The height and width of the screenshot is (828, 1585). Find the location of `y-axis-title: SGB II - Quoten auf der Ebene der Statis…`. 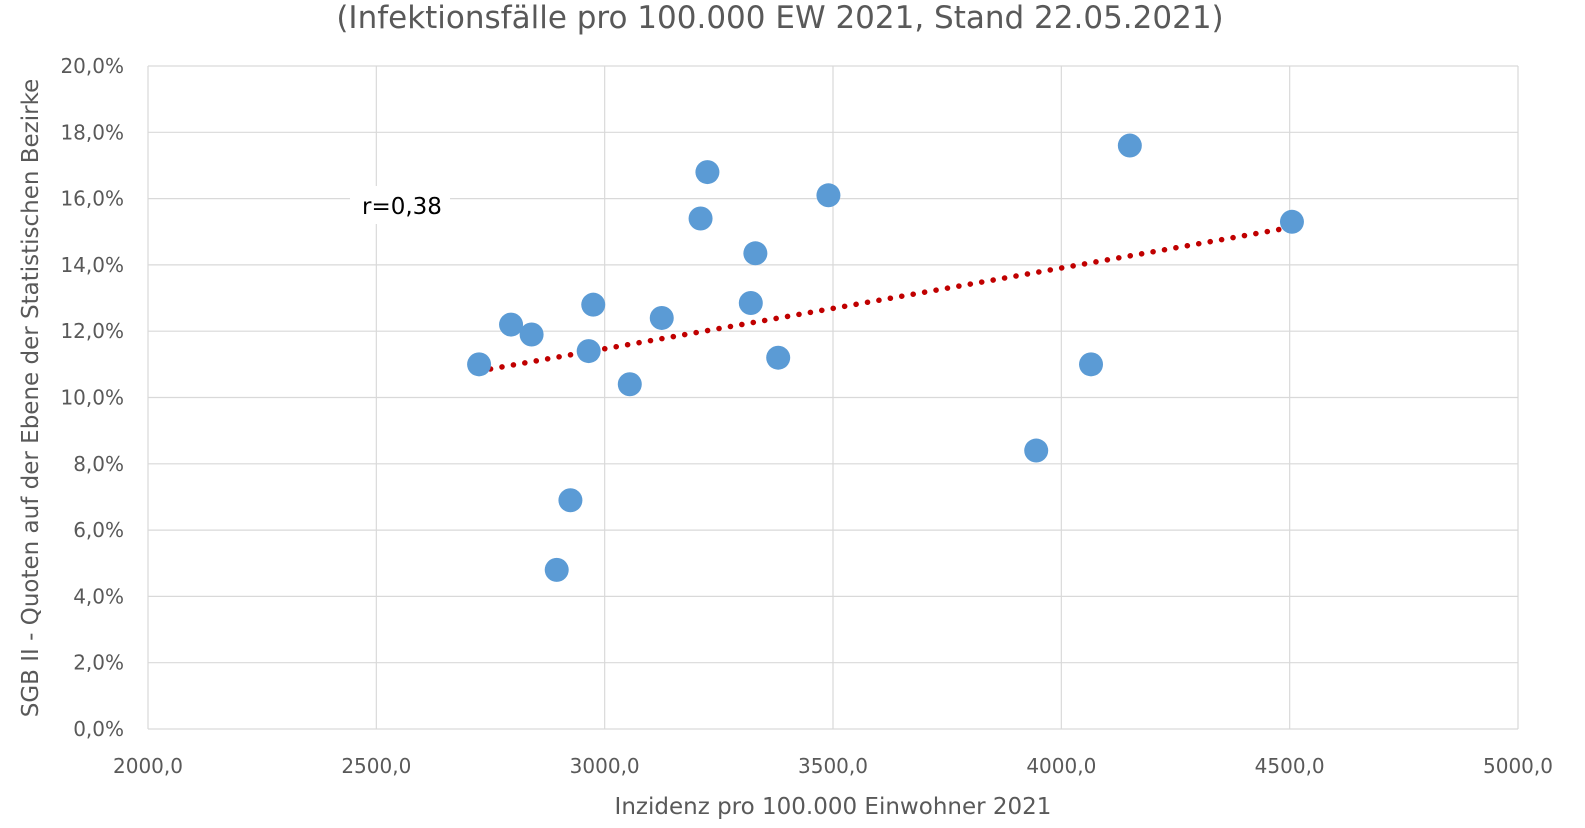

y-axis-title: SGB II - Quoten auf der Ebene der Statis… is located at coordinates (31, 398).